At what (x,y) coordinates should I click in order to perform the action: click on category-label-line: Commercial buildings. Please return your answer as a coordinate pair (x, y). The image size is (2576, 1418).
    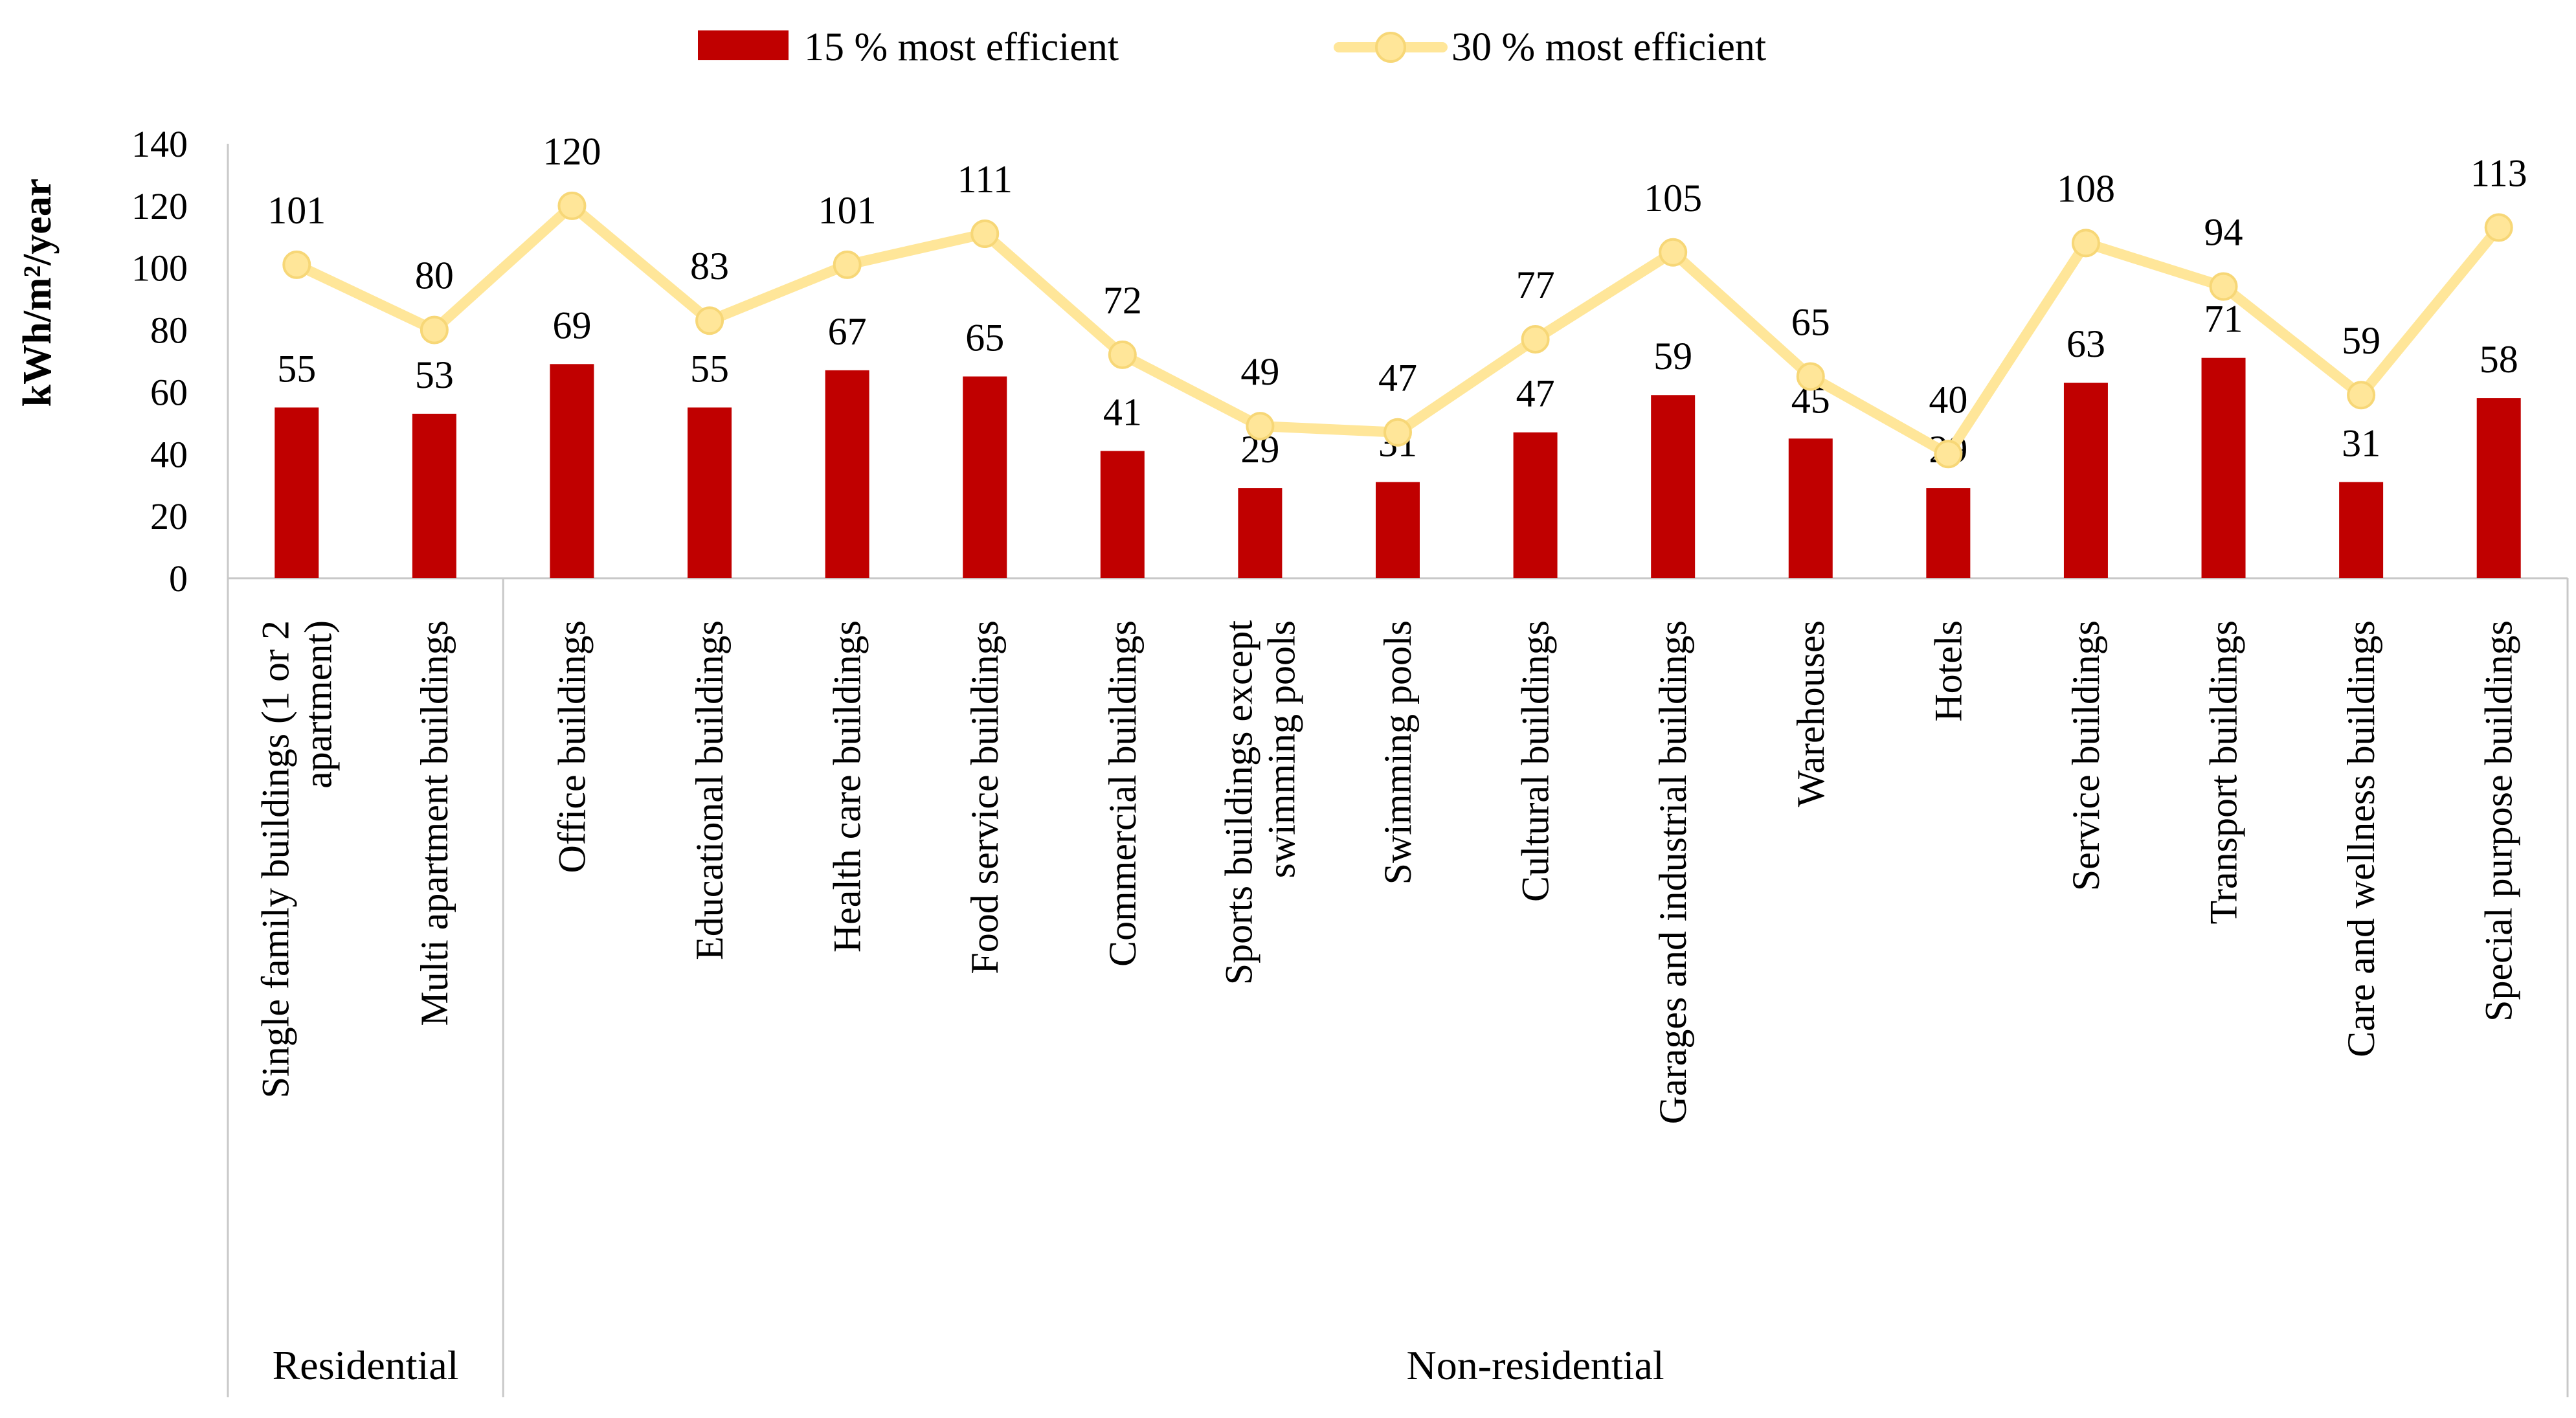
    Looking at the image, I should click on (1122, 794).